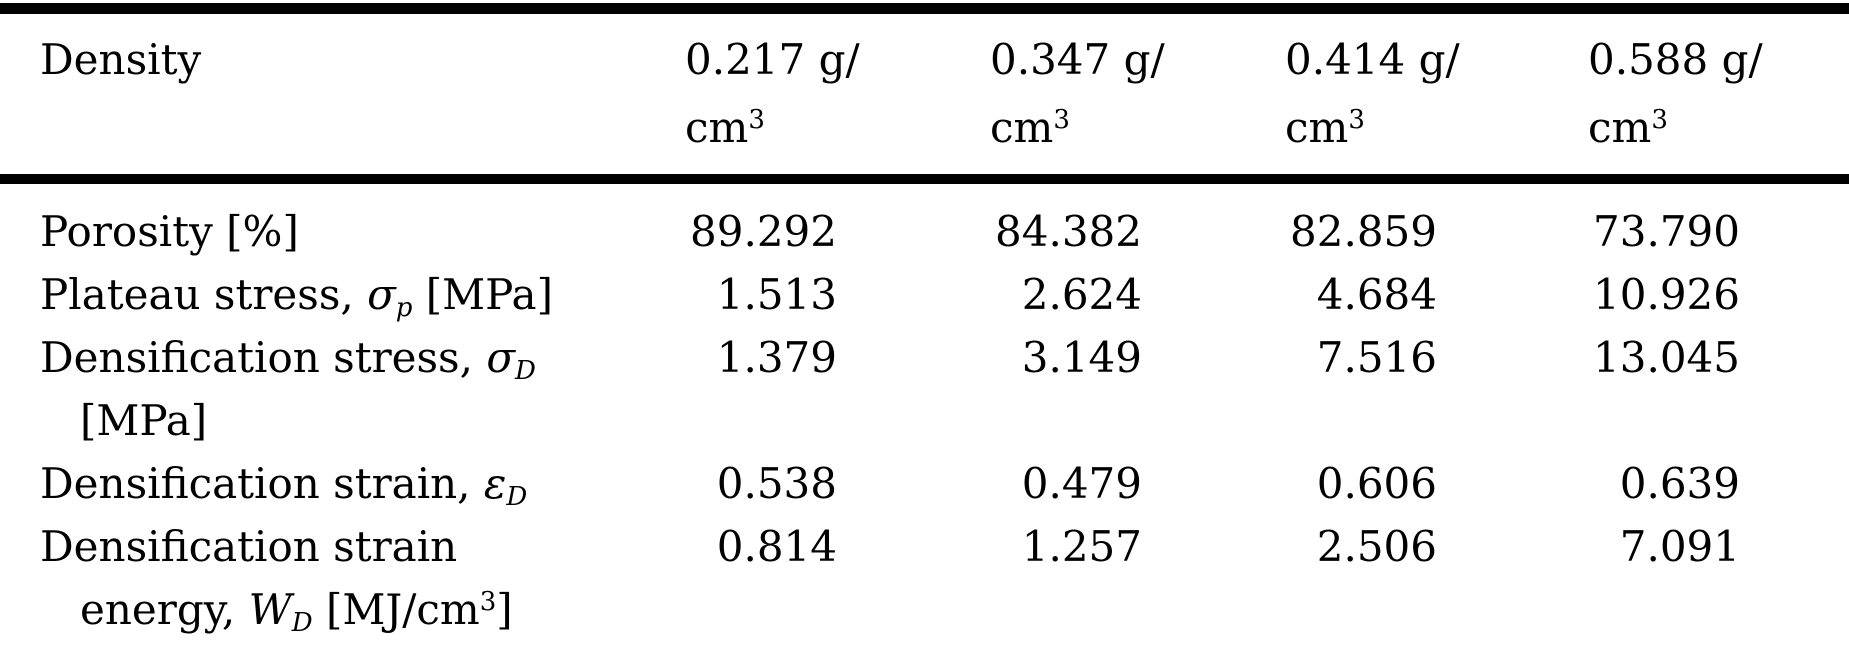  Describe the element at coordinates (1666, 294) in the screenshot. I see `value: 10.926` at that location.